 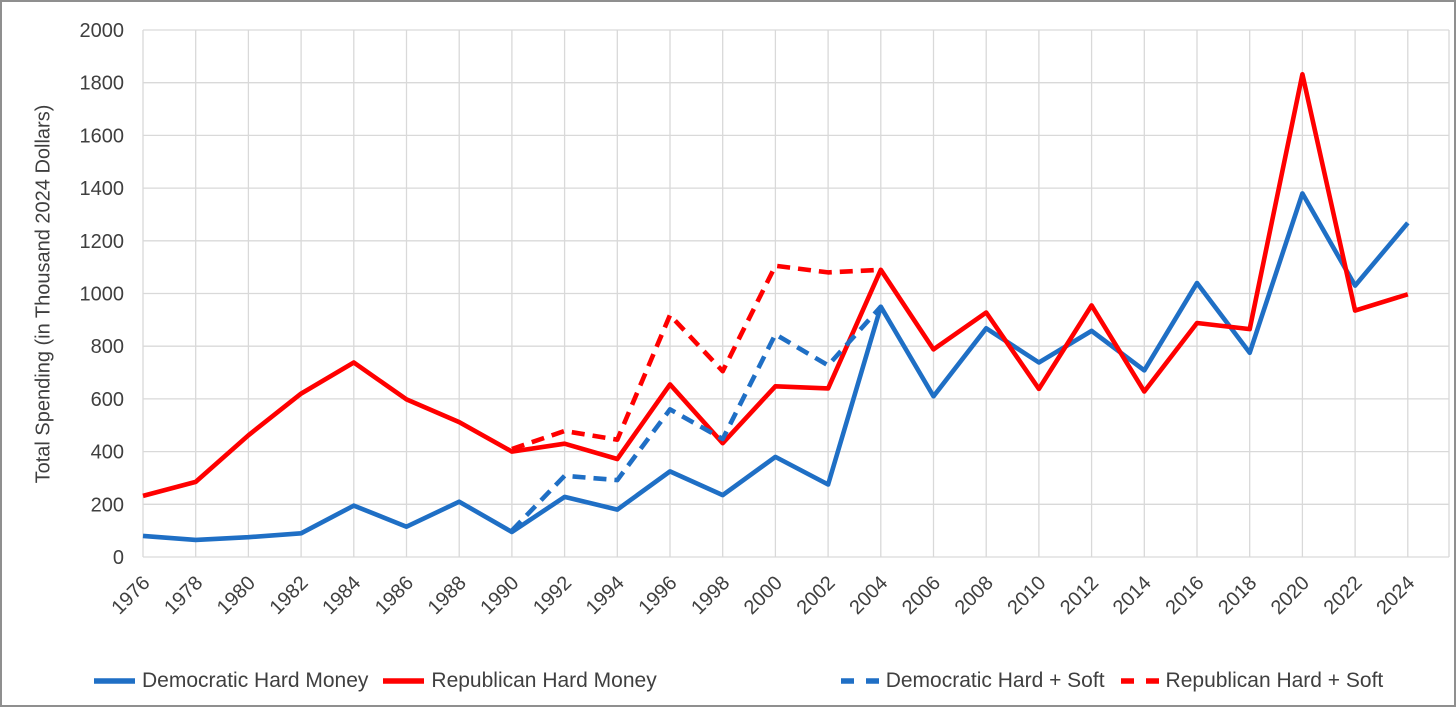 I want to click on legend-item: Republican Hard Money, so click(x=520, y=681).